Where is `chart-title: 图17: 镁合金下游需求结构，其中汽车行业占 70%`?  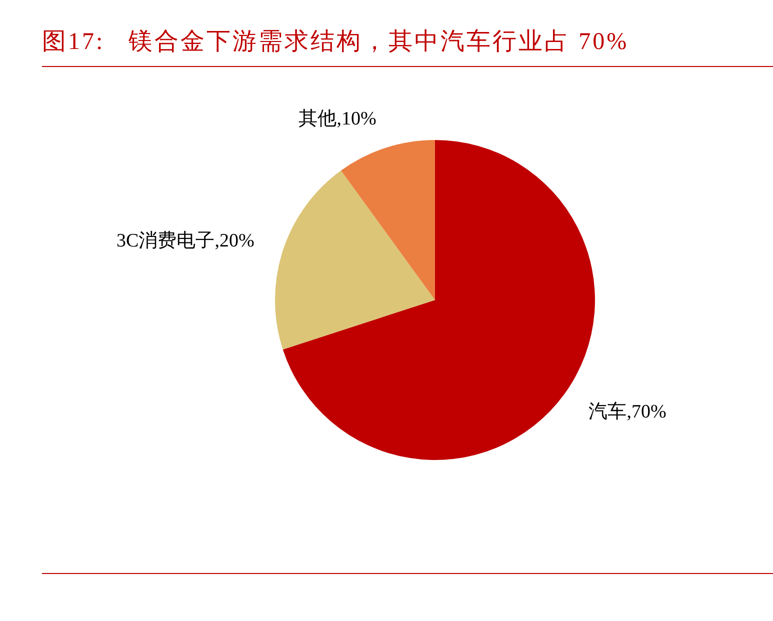
chart-title: 图17: 镁合金下游需求结构，其中汽车行业占 70% is located at coordinates (335, 42).